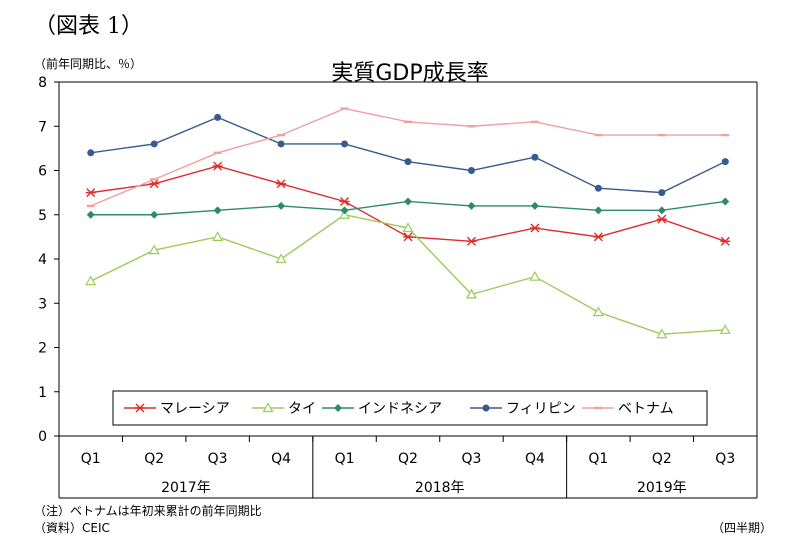  I want to click on y-tick-label: 5, so click(42, 216).